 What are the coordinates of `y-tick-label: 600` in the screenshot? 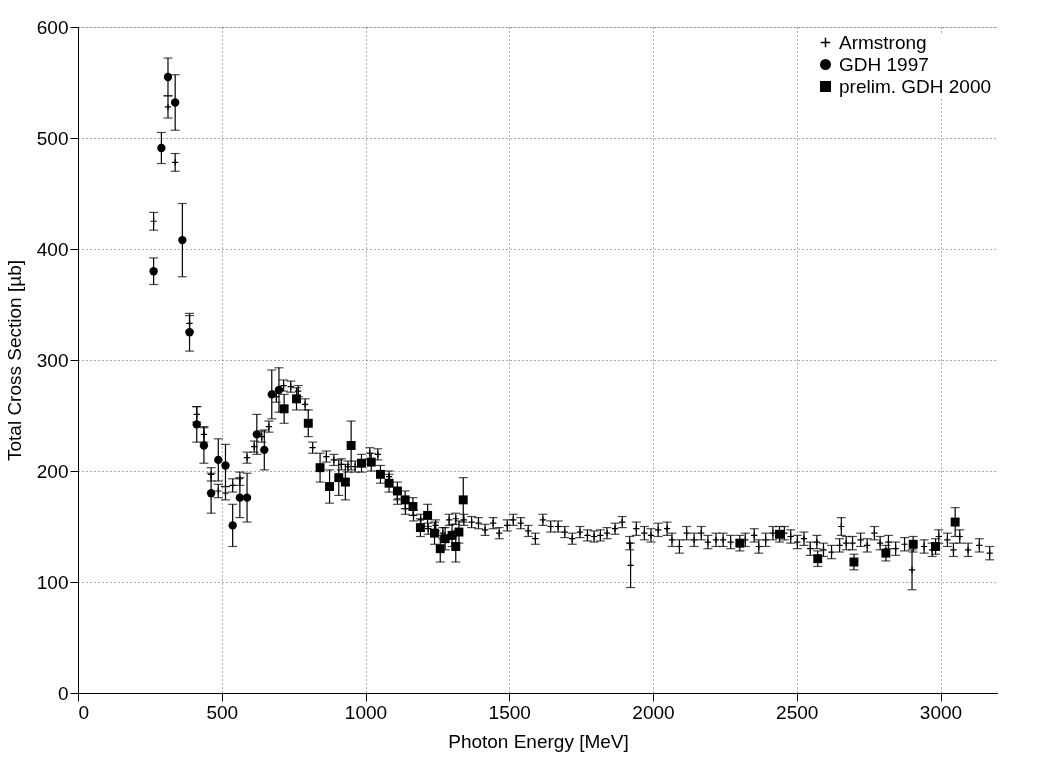 It's located at (52, 27).